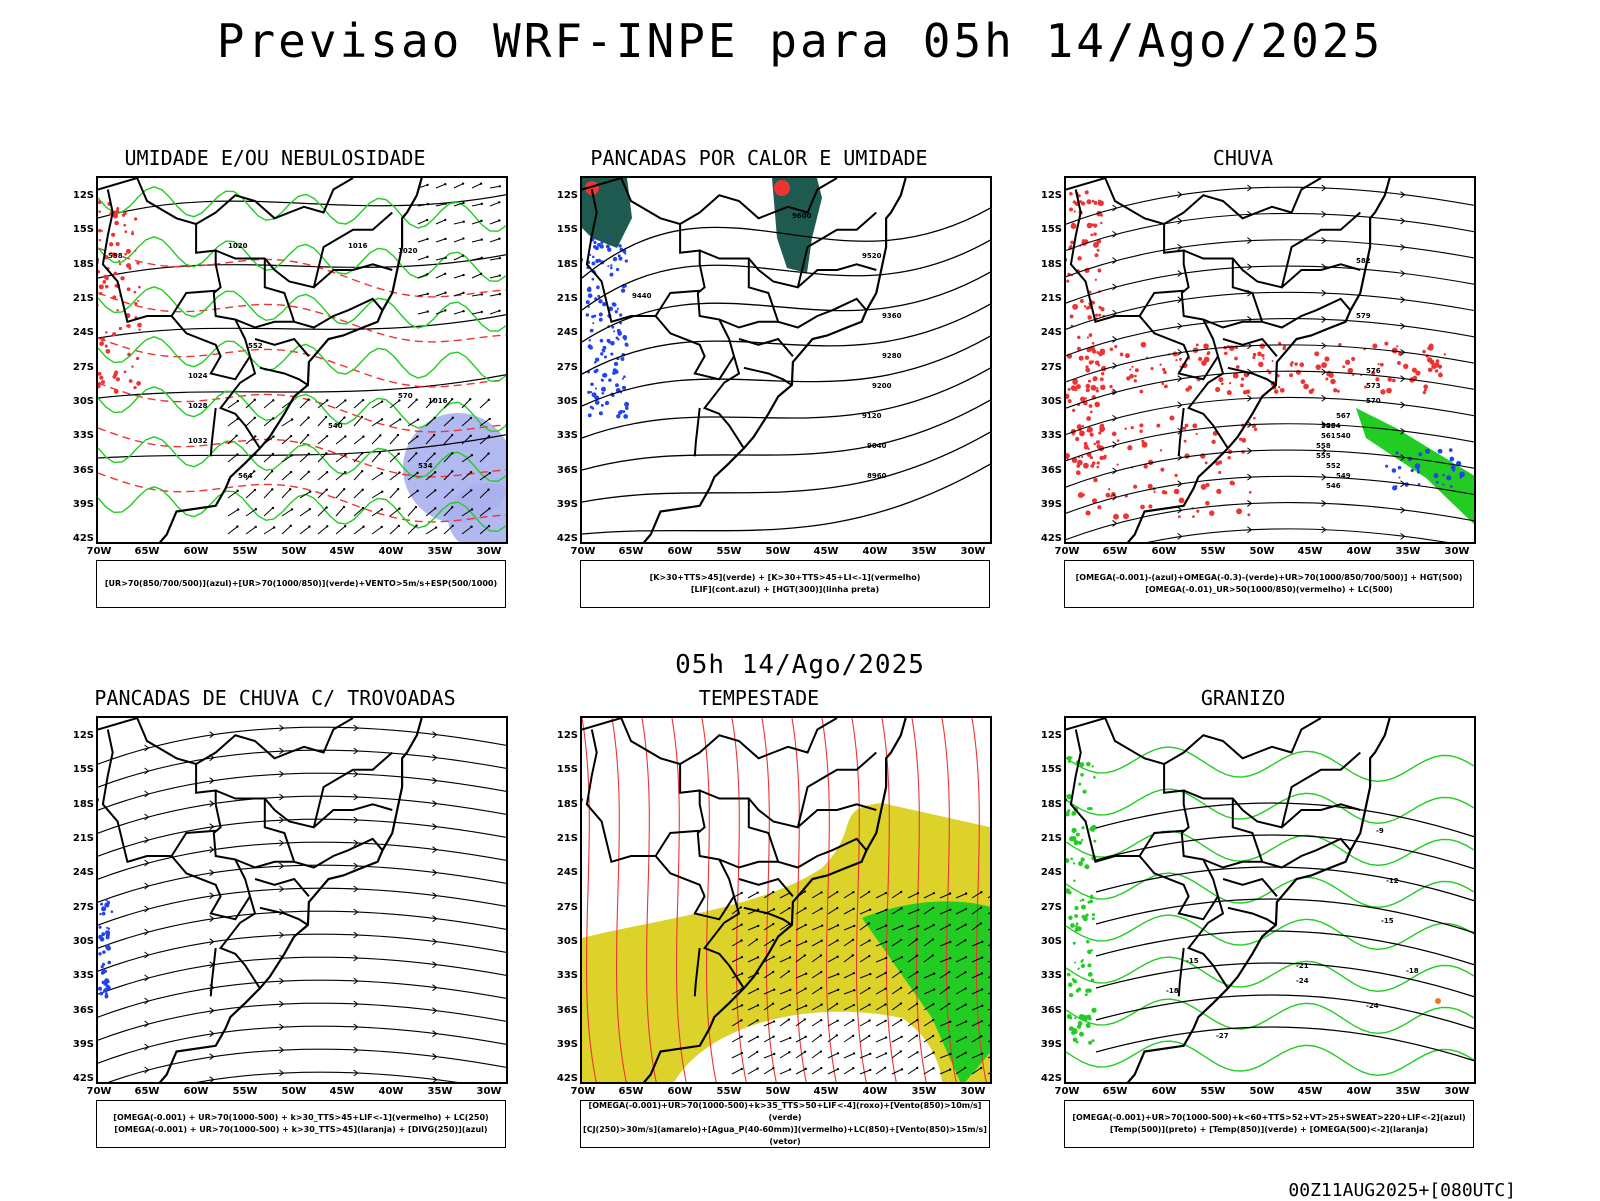 The width and height of the screenshot is (1600, 1201). Describe the element at coordinates (1328, 426) in the screenshot. I see `contour-label: 543` at that location.